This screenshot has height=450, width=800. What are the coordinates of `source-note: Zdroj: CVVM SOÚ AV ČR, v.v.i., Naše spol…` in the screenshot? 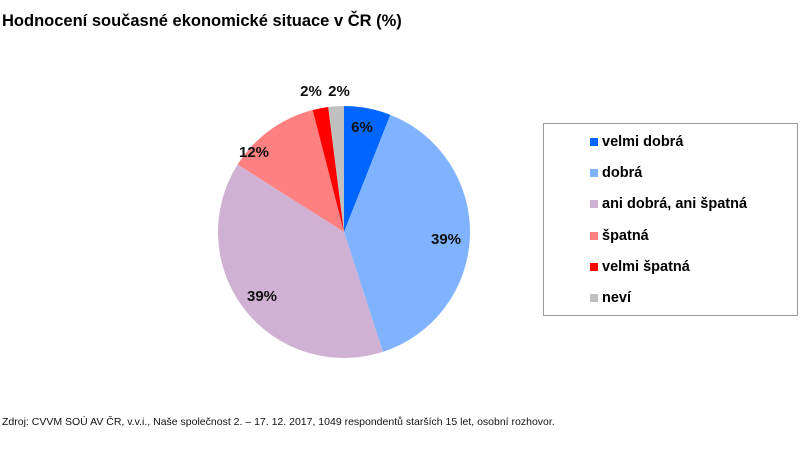 It's located at (278, 422).